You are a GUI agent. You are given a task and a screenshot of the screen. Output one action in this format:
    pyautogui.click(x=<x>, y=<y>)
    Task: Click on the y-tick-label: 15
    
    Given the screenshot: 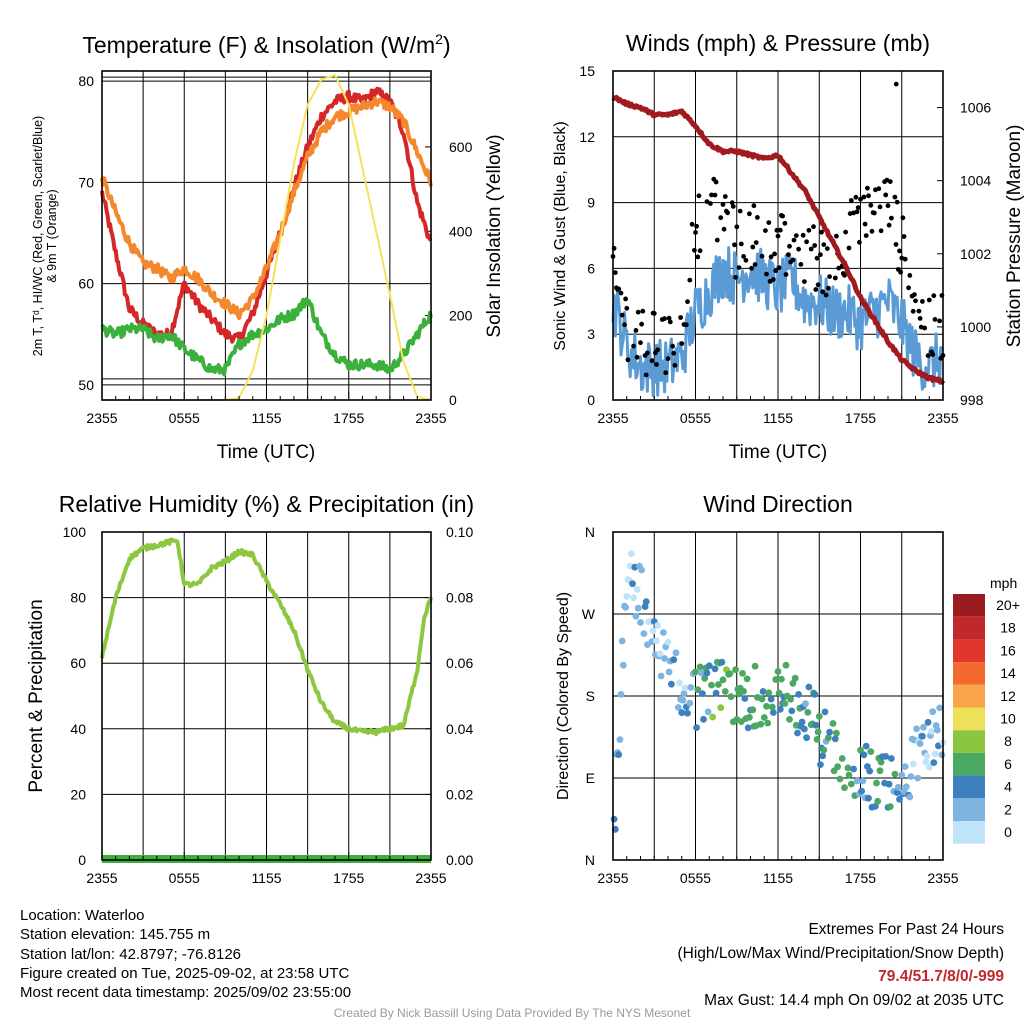 What is the action you would take?
    pyautogui.click(x=587, y=71)
    